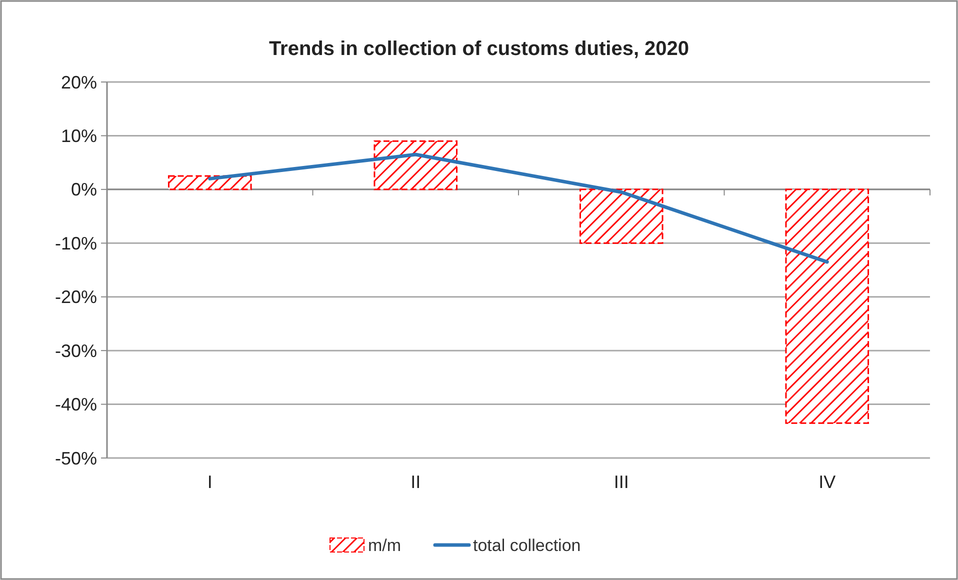 This screenshot has height=580, width=958. Describe the element at coordinates (415, 482) in the screenshot. I see `x-tick-label: II` at that location.